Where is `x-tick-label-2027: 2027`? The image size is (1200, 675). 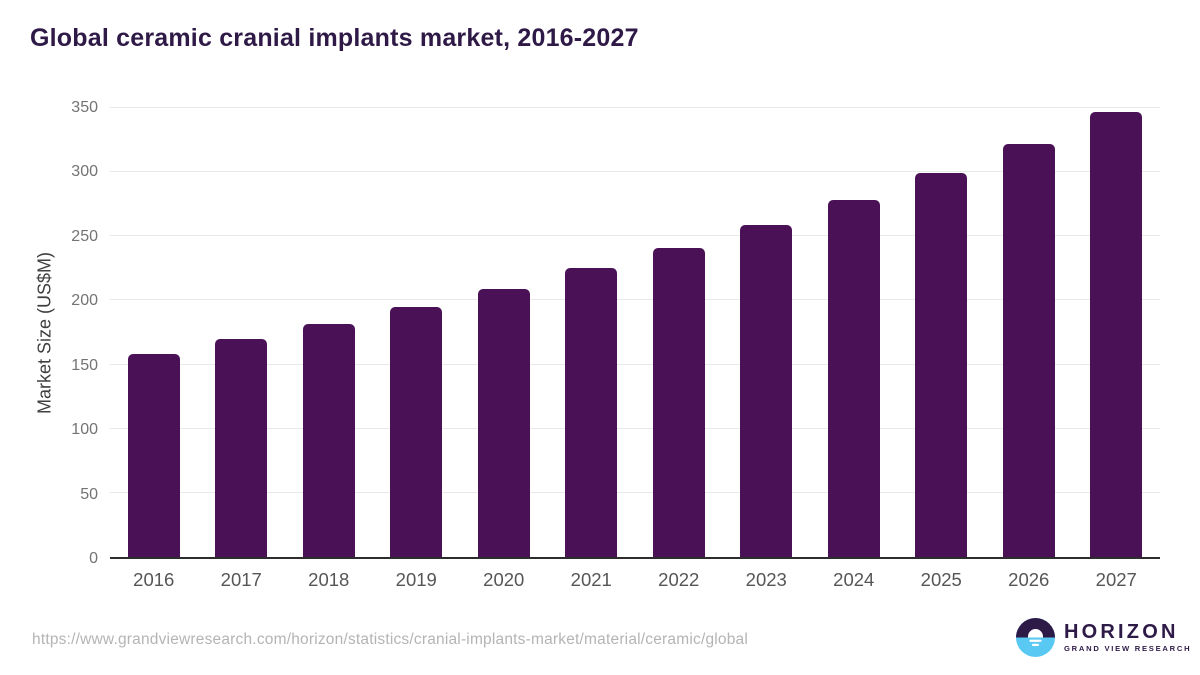
x-tick-label-2027: 2027 is located at coordinates (1116, 579).